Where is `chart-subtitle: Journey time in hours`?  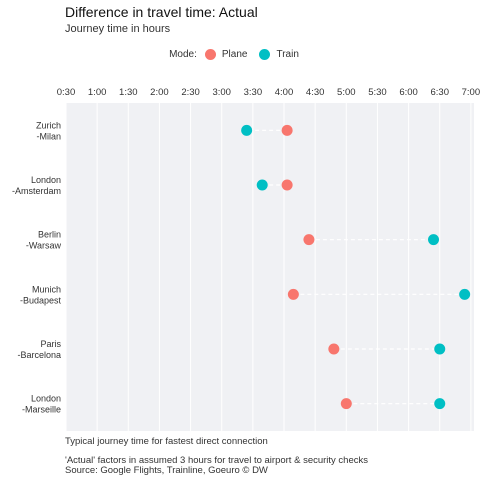
chart-subtitle: Journey time in hours is located at coordinates (118, 29).